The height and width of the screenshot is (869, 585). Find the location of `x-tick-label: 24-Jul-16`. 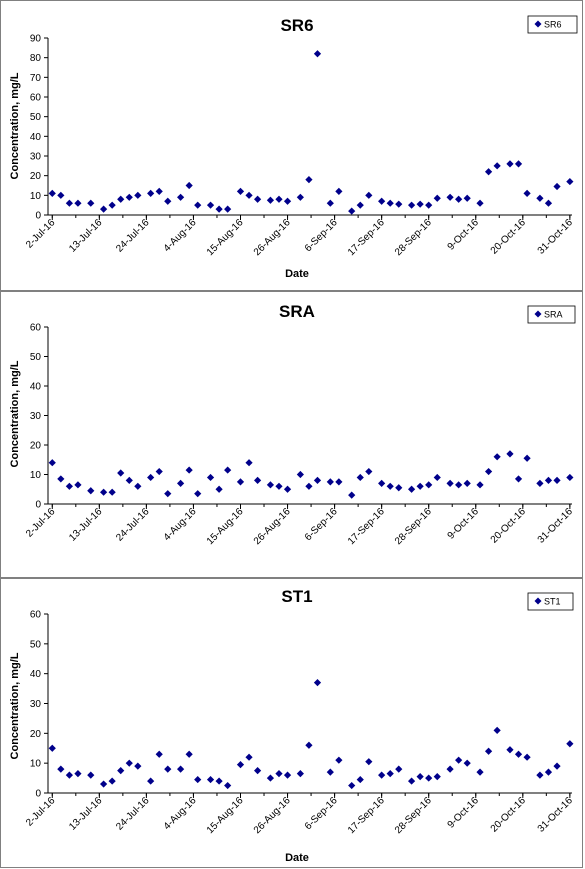

x-tick-label: 24-Jul-16 is located at coordinates (133, 525).